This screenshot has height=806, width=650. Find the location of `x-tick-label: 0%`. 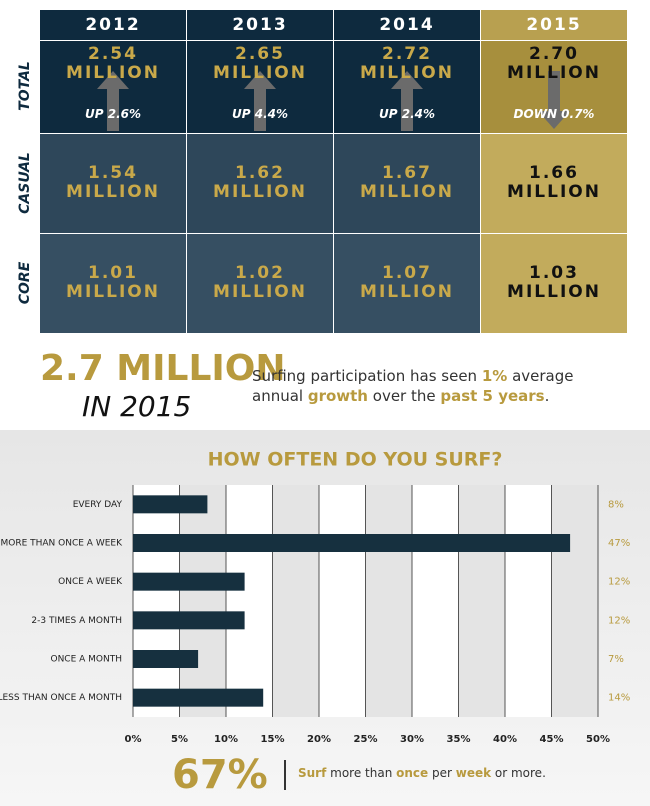

x-tick-label: 0% is located at coordinates (133, 739).